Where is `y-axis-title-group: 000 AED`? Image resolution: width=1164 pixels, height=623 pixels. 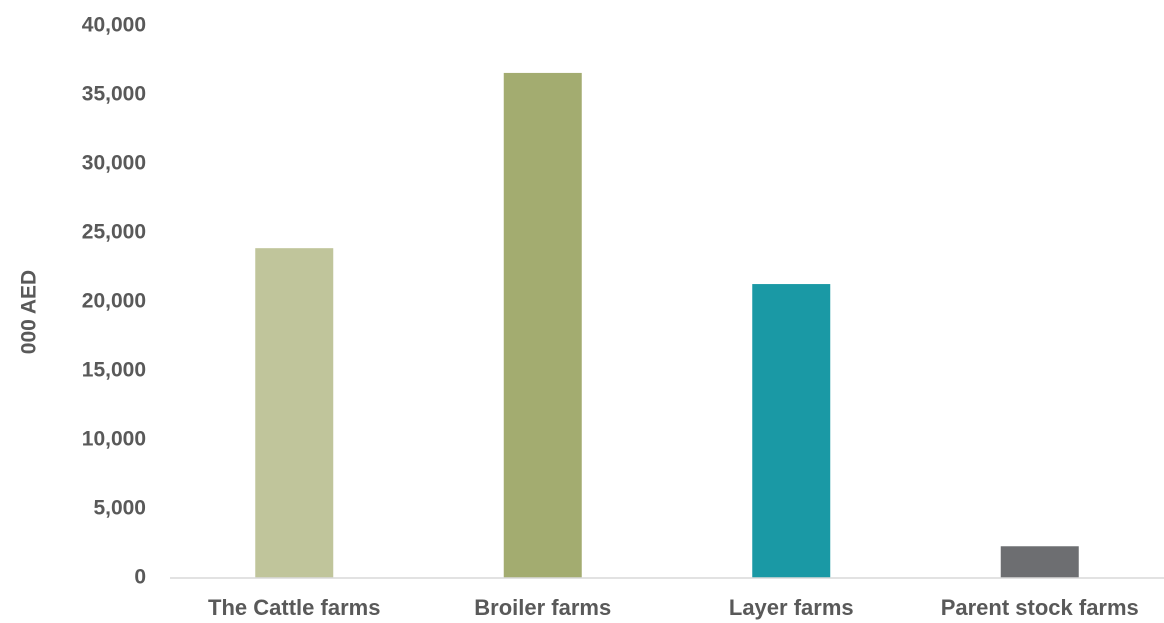
y-axis-title-group: 000 AED is located at coordinates (29, 312).